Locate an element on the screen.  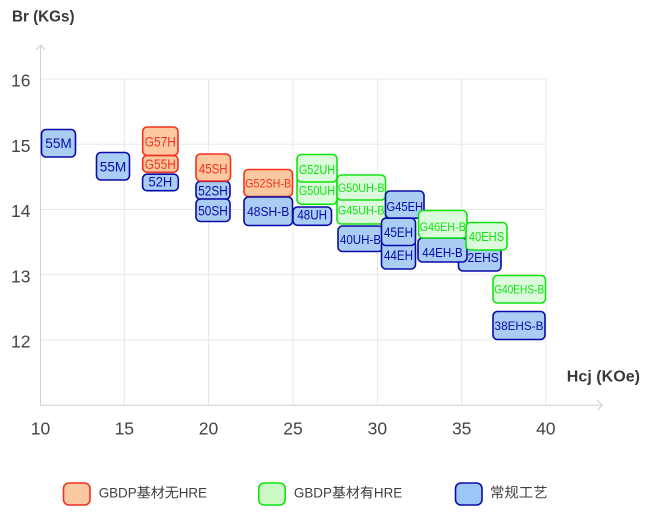
svg-text: 45EH is located at coordinates (398, 232).